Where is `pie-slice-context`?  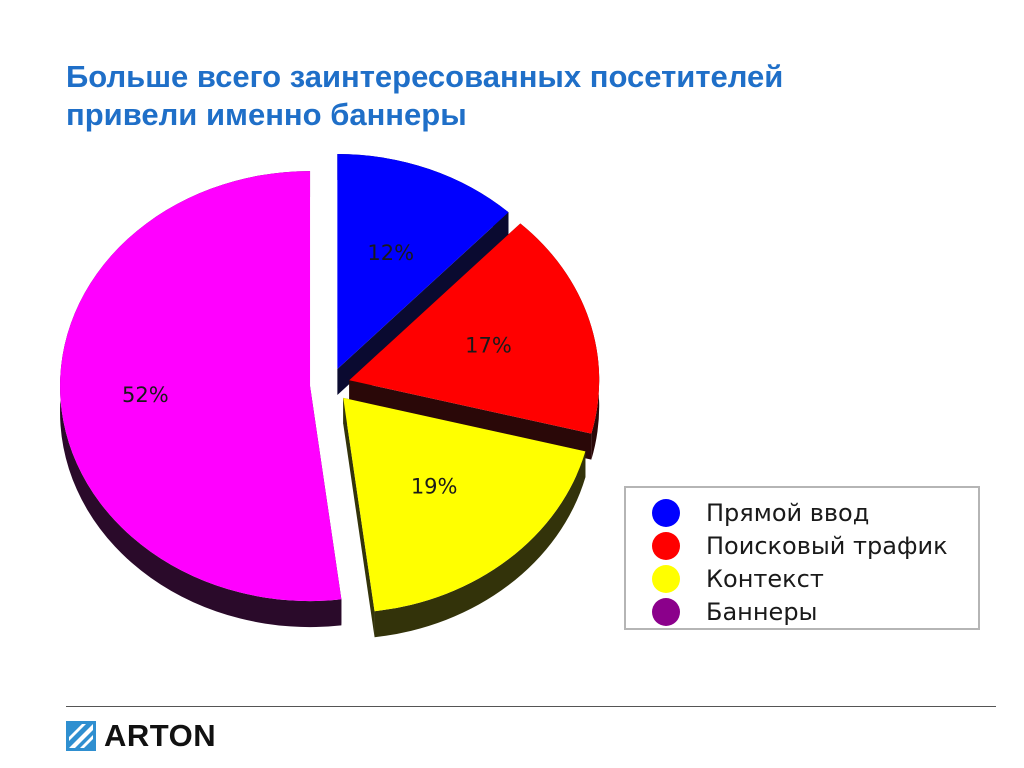
pie-slice-context is located at coordinates (464, 504).